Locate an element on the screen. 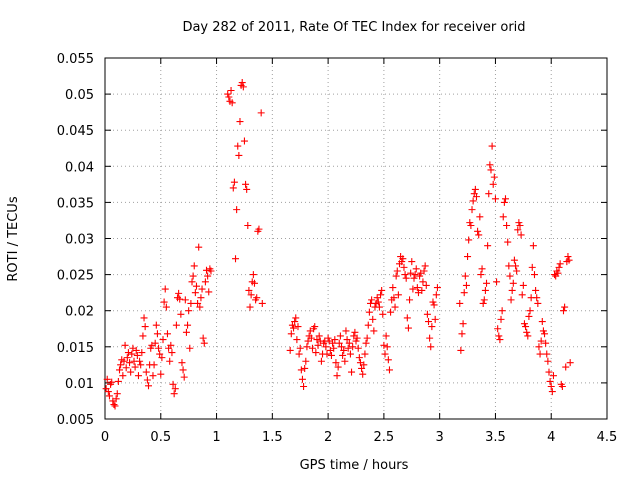 The image size is (640, 480). x-axis-label: GPS time / hours is located at coordinates (354, 465).